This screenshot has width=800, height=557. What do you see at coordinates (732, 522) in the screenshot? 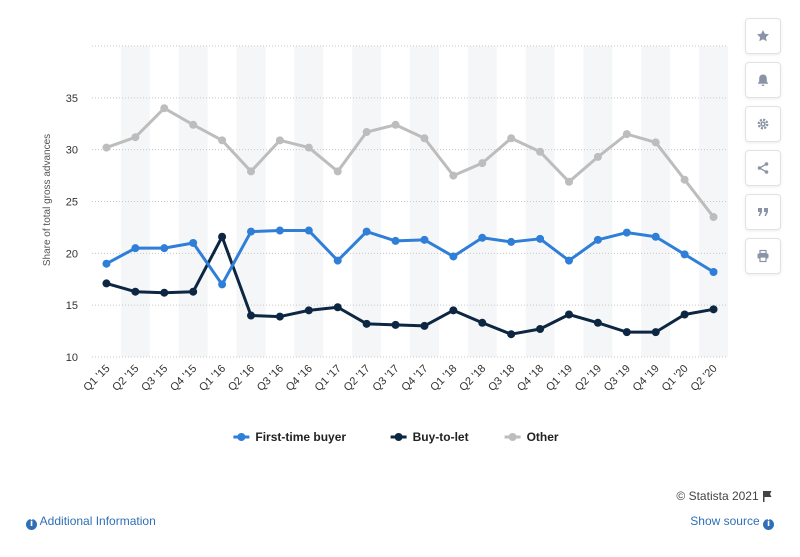
I see `show-source-link: Show source i` at bounding box center [732, 522].